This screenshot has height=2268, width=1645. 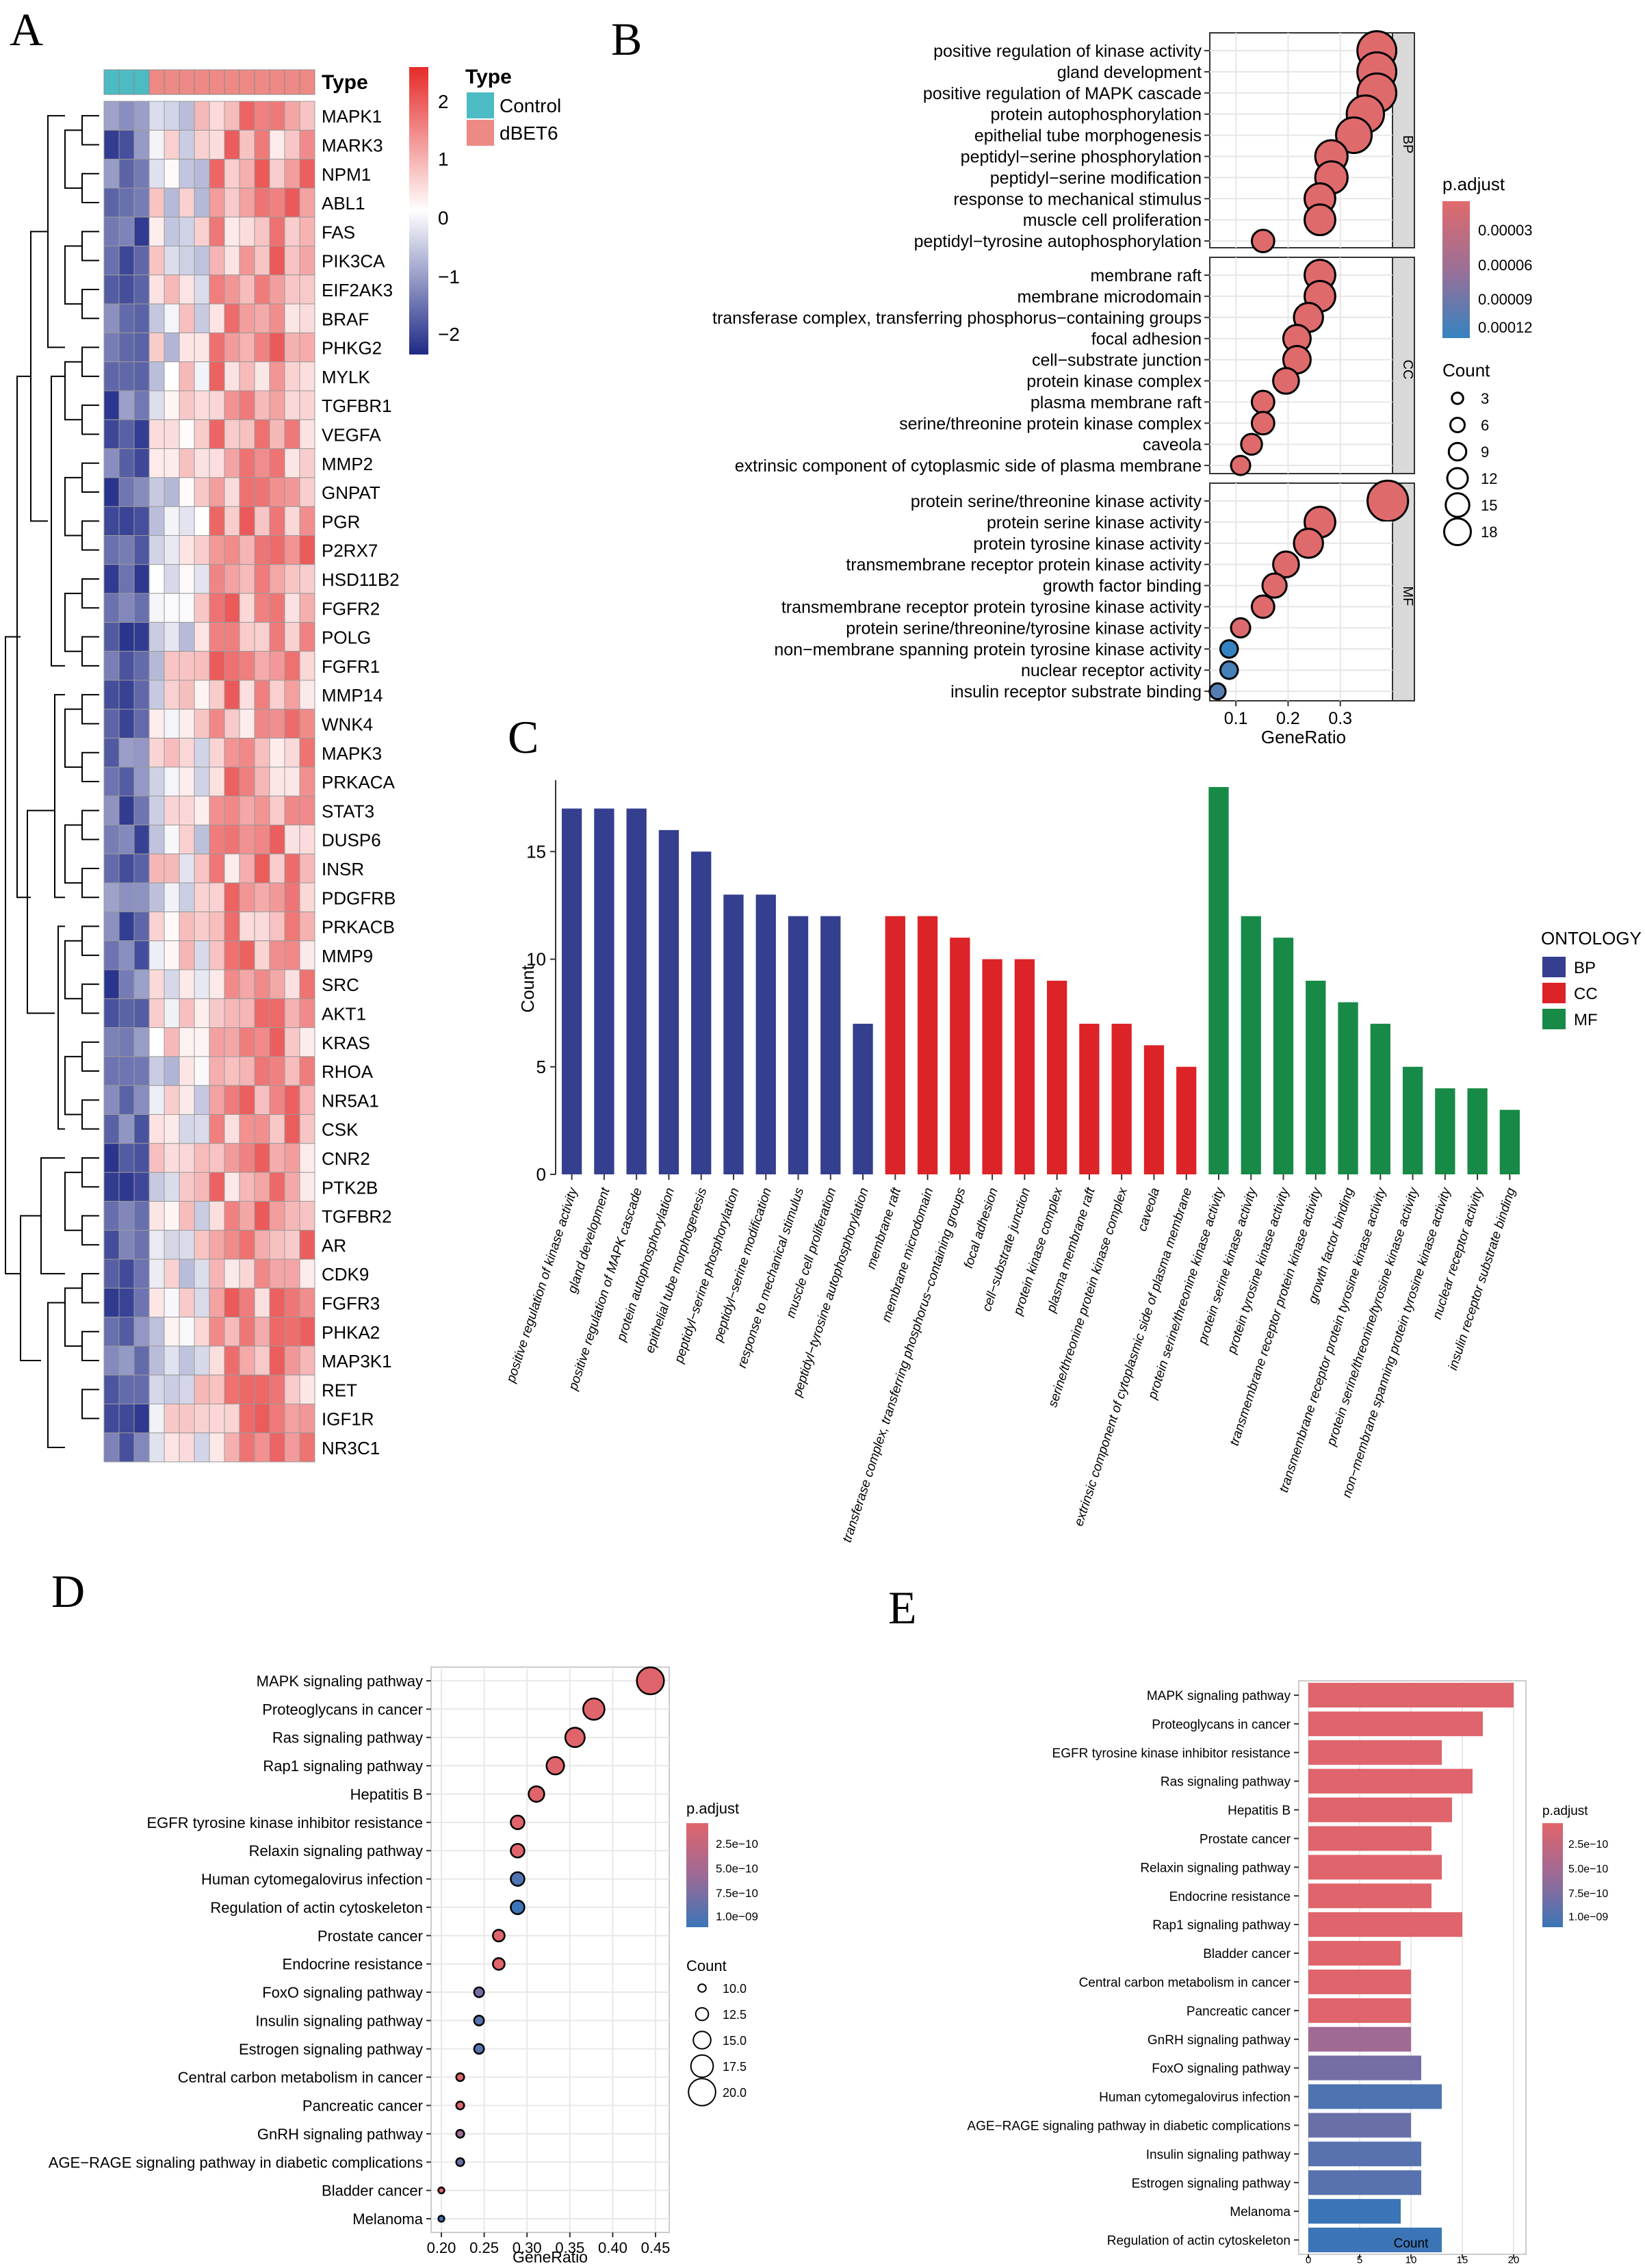 I want to click on bar-bp, so click(x=830, y=1045).